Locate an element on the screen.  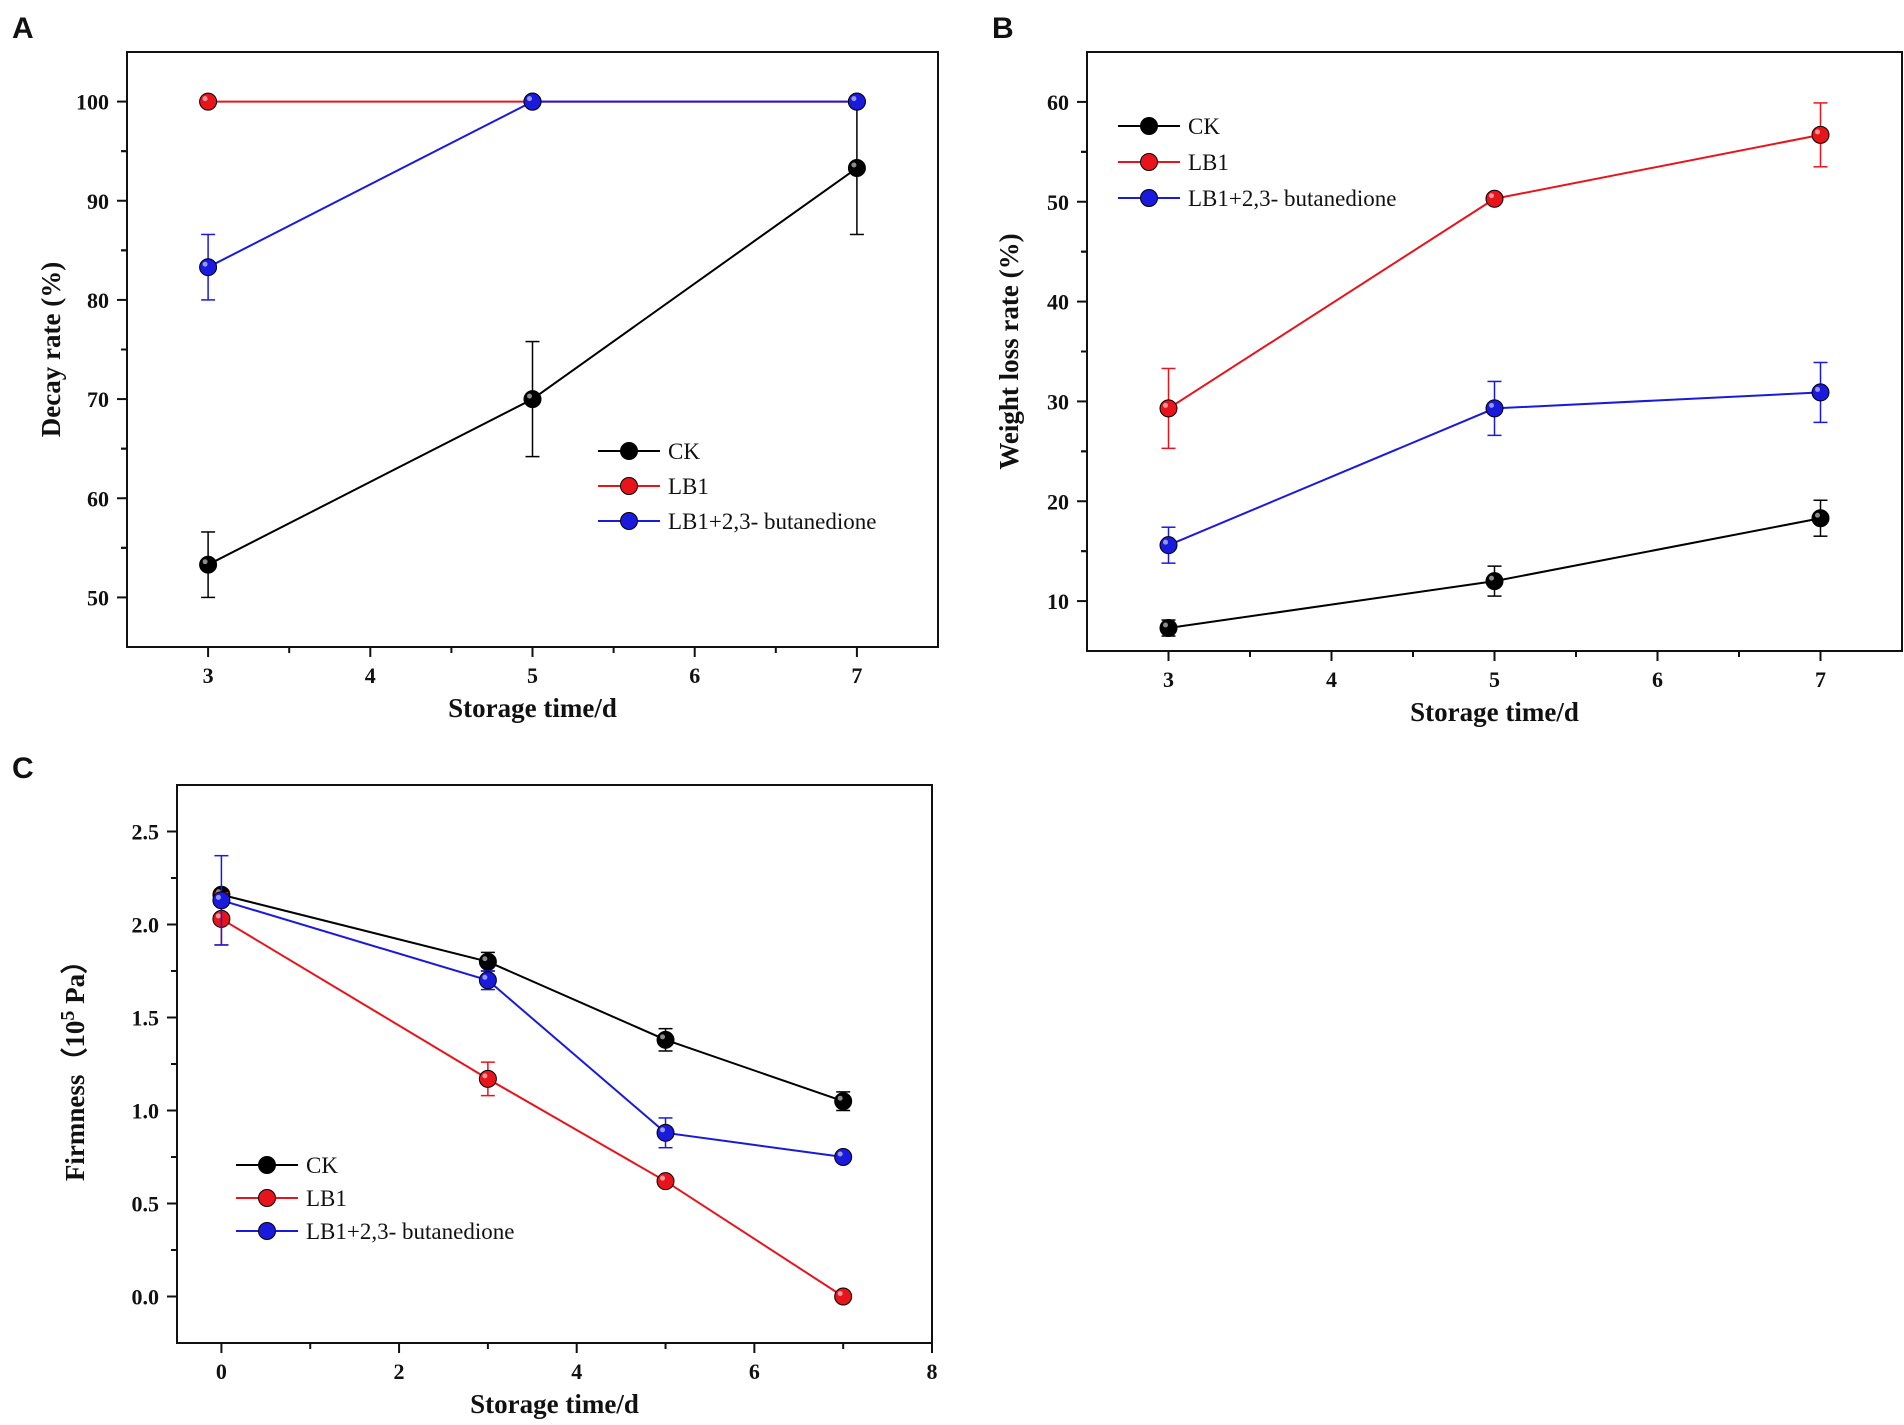
y-tick-label: 70 is located at coordinates (98, 399).